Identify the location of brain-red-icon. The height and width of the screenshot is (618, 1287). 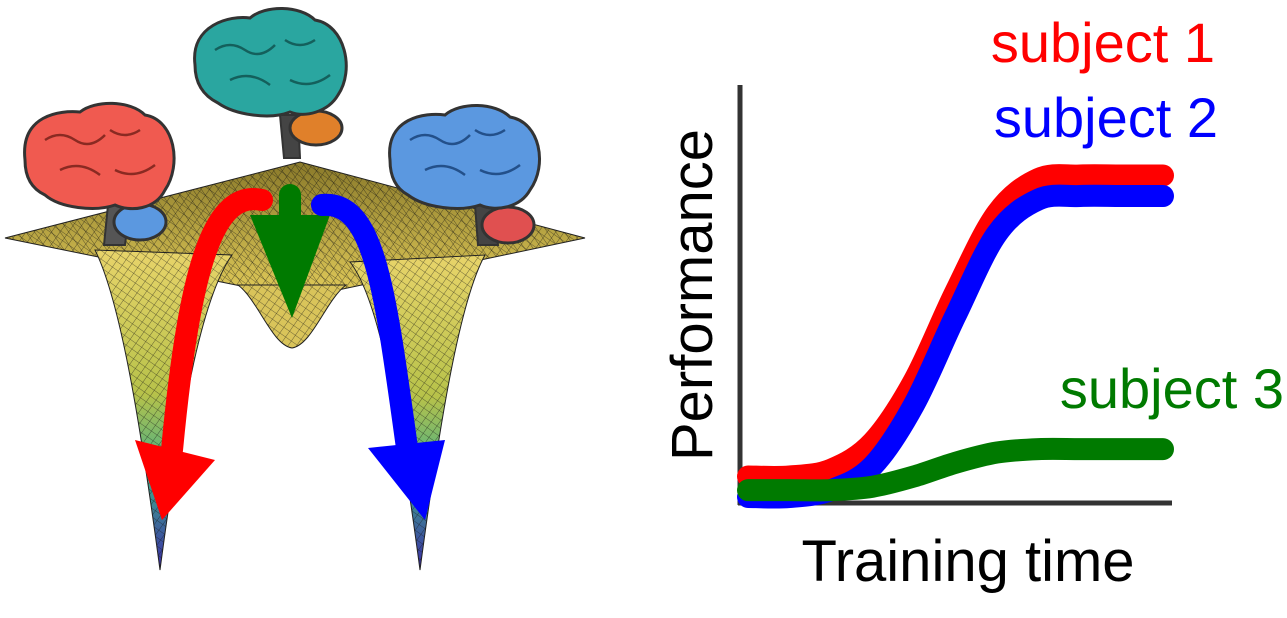
(99, 173).